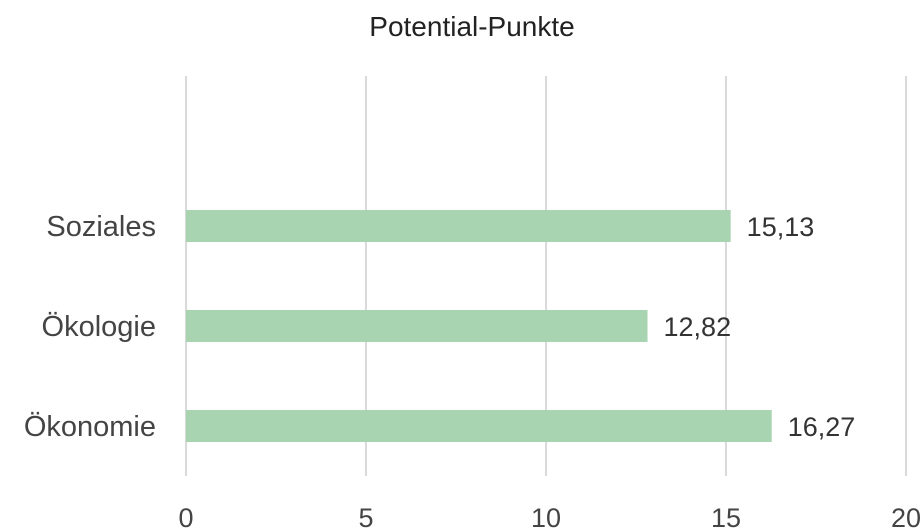 Image resolution: width=924 pixels, height=530 pixels. I want to click on x-tick-label-20: 20, so click(906, 516).